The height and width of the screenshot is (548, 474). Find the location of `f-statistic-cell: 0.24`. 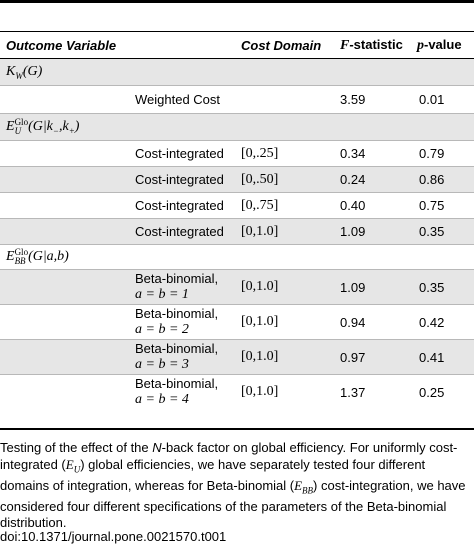

f-statistic-cell: 0.24 is located at coordinates (372, 179).